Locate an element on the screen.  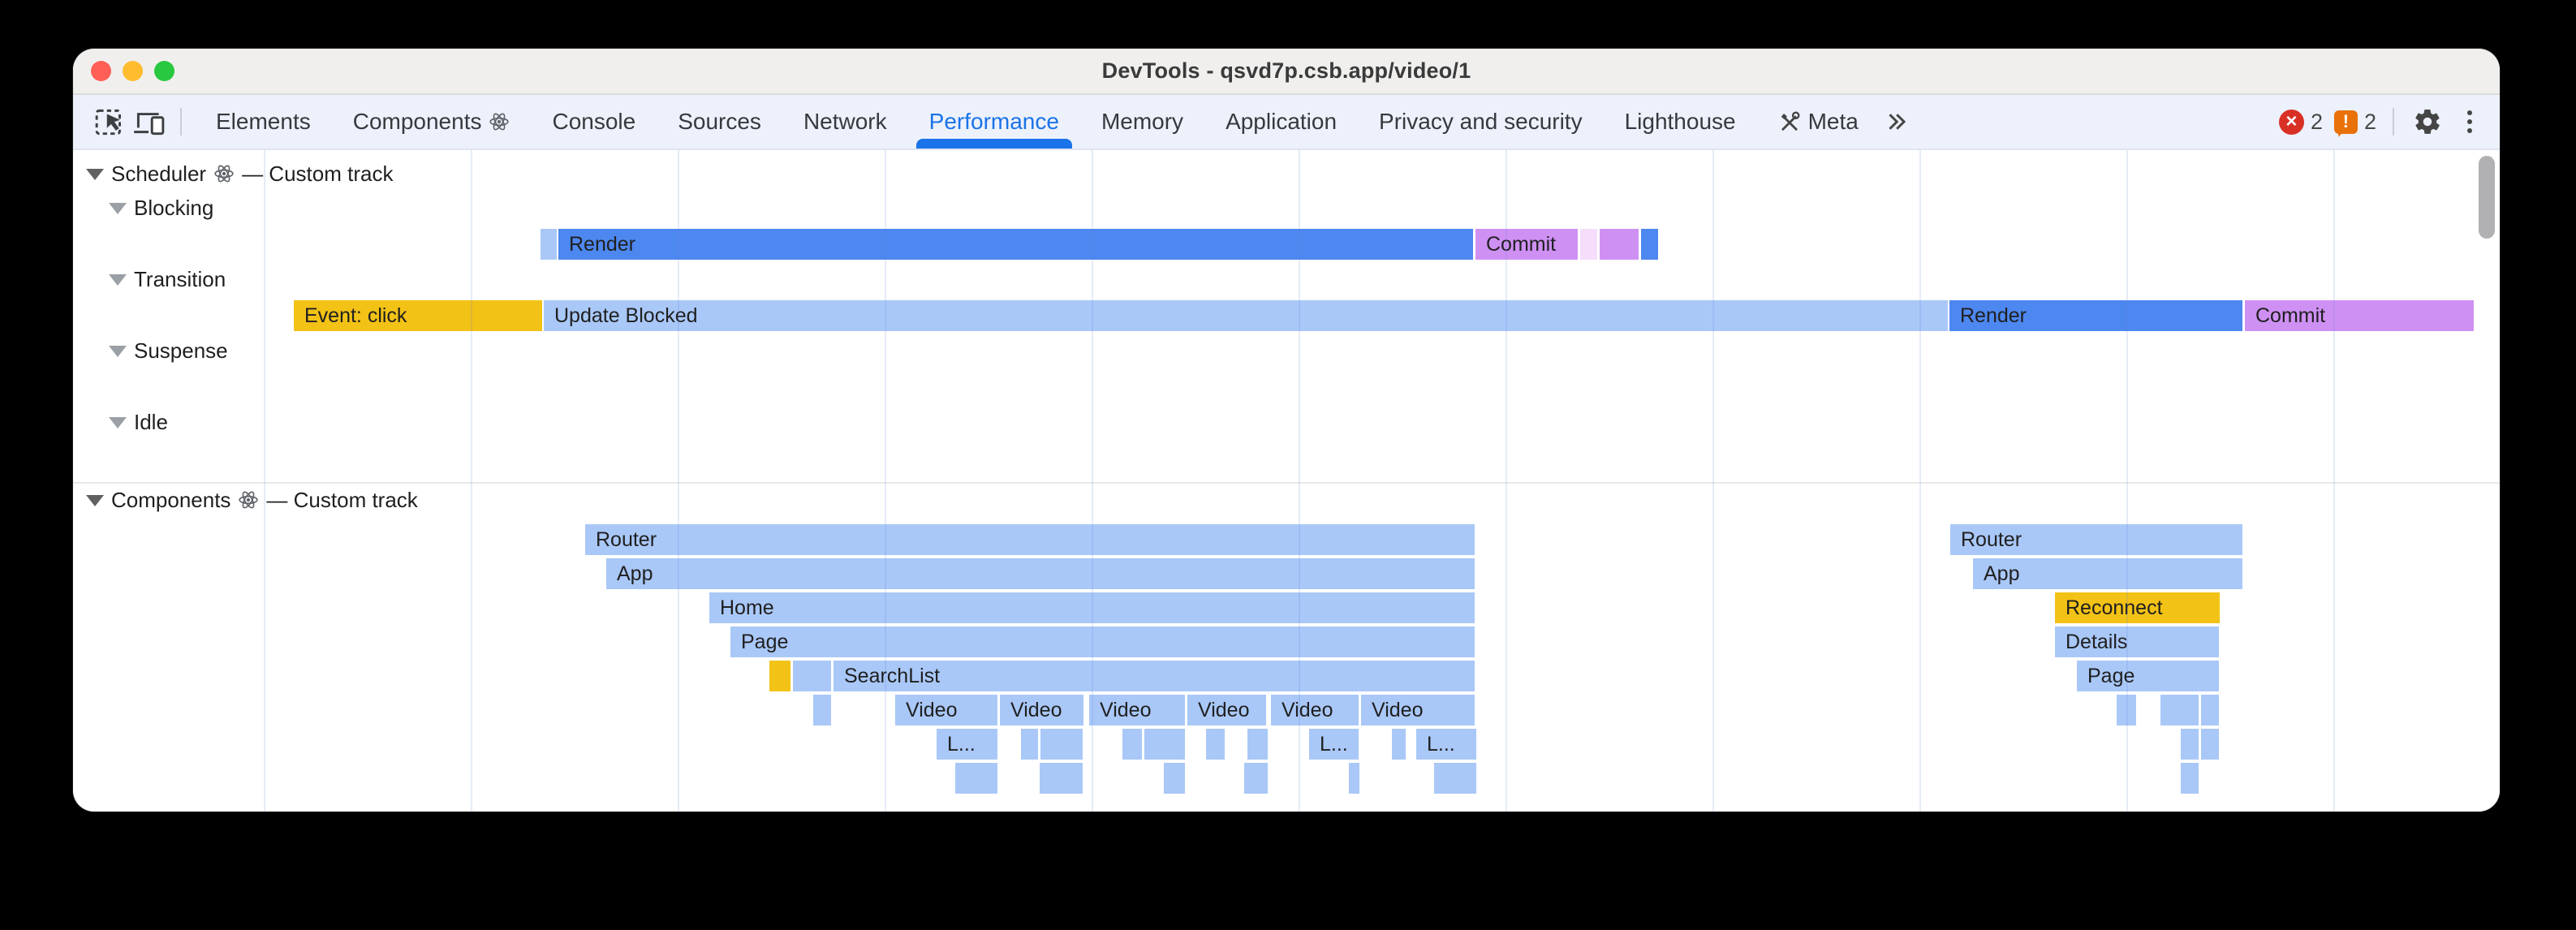
window-title: DevTools - qsvd7p.csb.app/video/1 is located at coordinates (1286, 70).